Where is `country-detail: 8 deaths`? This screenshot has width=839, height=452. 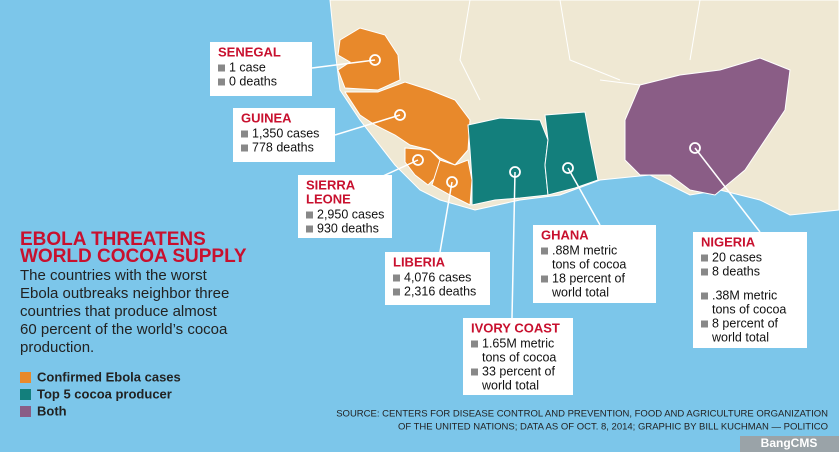 country-detail: 8 deaths is located at coordinates (736, 271).